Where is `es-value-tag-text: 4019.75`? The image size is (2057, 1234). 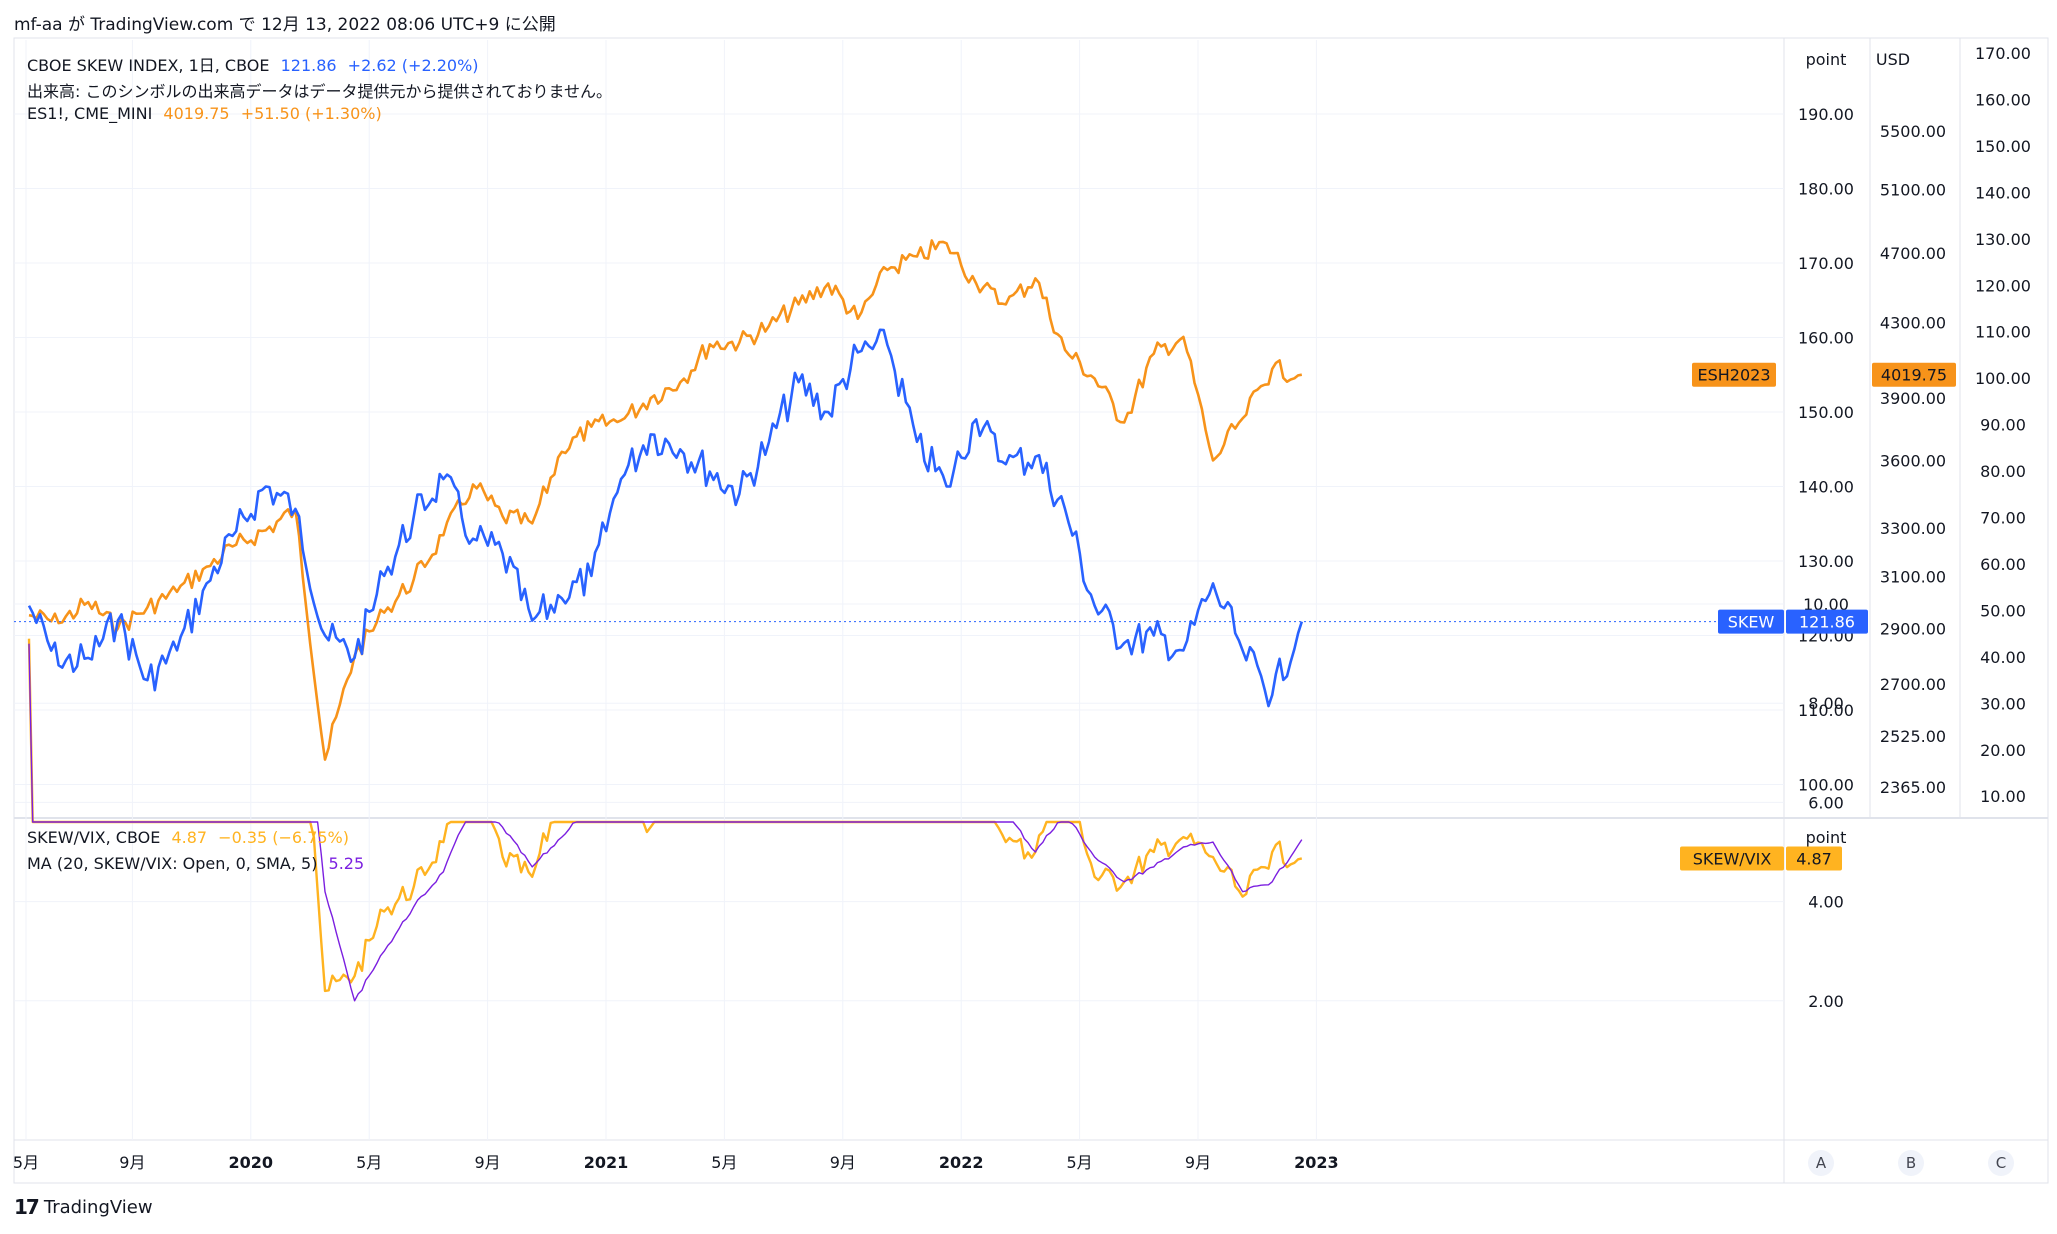
es-value-tag-text: 4019.75 is located at coordinates (1914, 375).